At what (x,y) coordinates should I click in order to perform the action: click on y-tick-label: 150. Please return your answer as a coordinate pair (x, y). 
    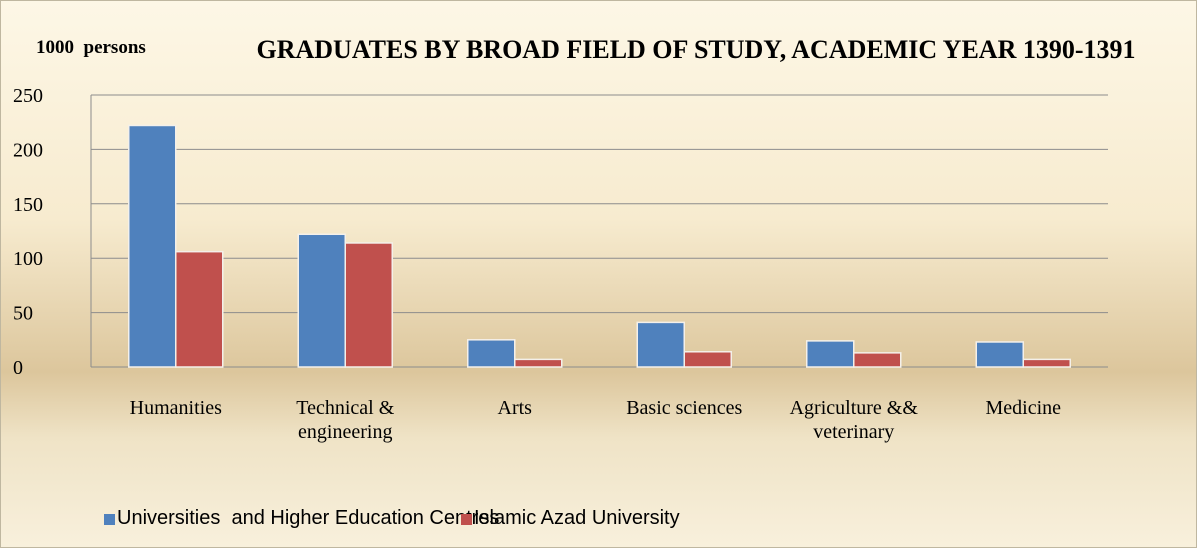
    Looking at the image, I should click on (28, 205).